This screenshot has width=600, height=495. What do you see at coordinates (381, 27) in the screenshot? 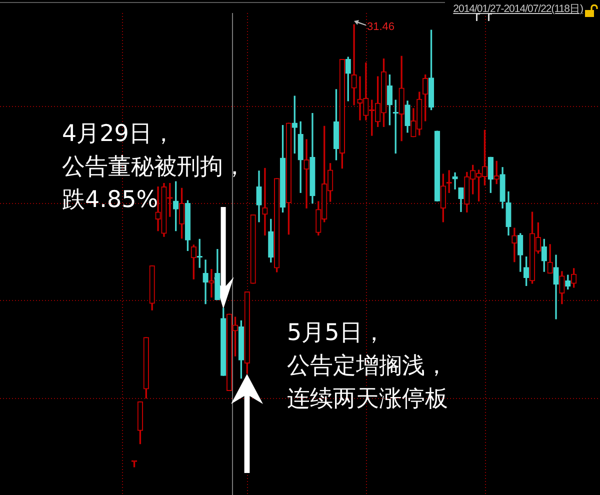
I see `annotation: 31.46` at bounding box center [381, 27].